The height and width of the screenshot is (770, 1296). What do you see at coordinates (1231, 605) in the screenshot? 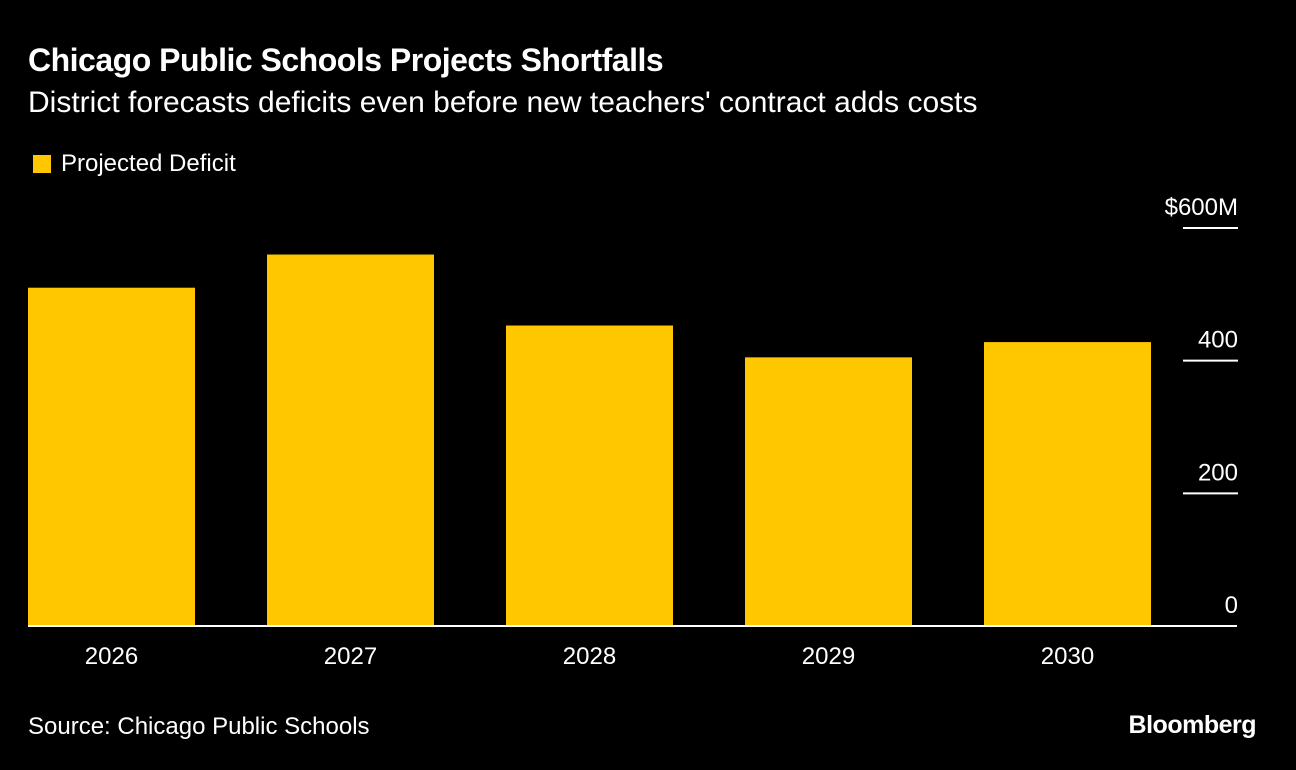
I see `y-tick-label-0: 0` at bounding box center [1231, 605].